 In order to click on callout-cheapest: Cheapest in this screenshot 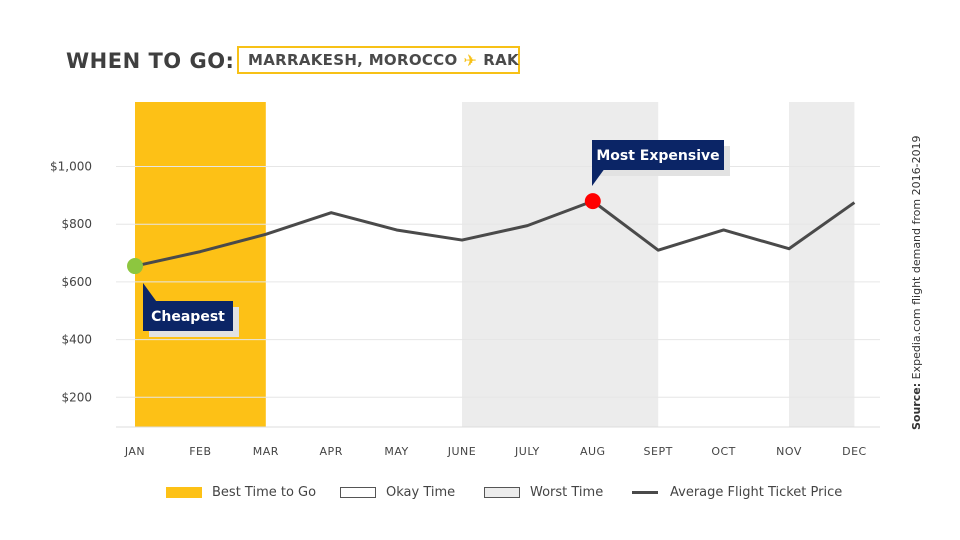, I will do `click(191, 310)`.